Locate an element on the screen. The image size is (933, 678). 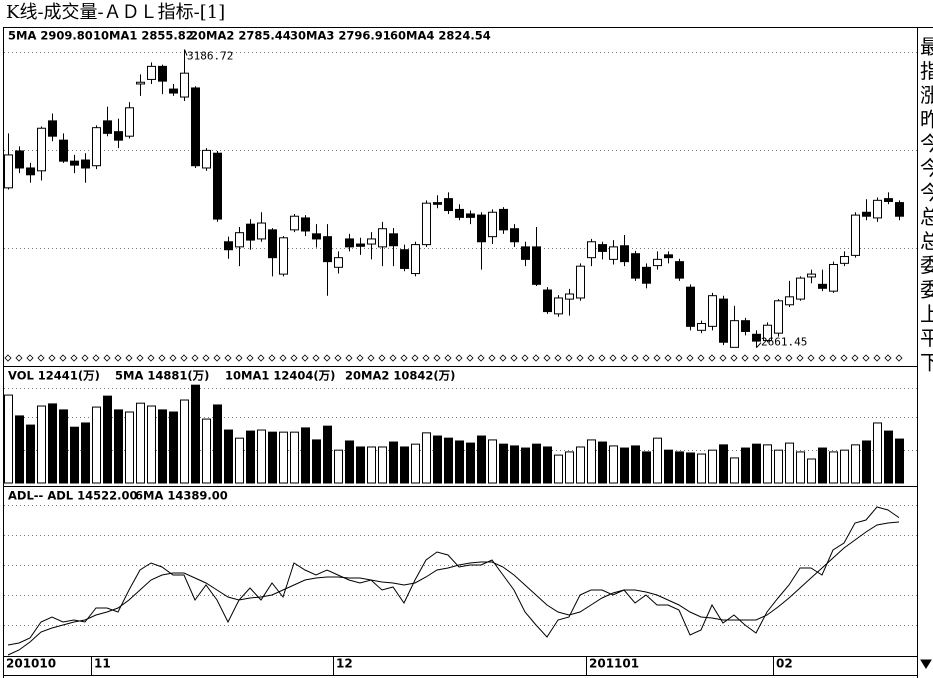
legend-label: 10MA1 2855.82 is located at coordinates (143, 36).